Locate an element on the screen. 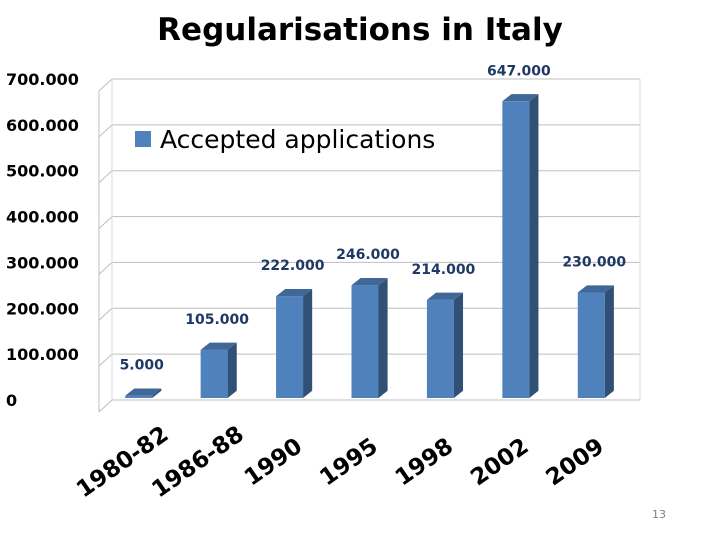 The height and width of the screenshot is (540, 720). data-label: 5.000 is located at coordinates (142, 366).